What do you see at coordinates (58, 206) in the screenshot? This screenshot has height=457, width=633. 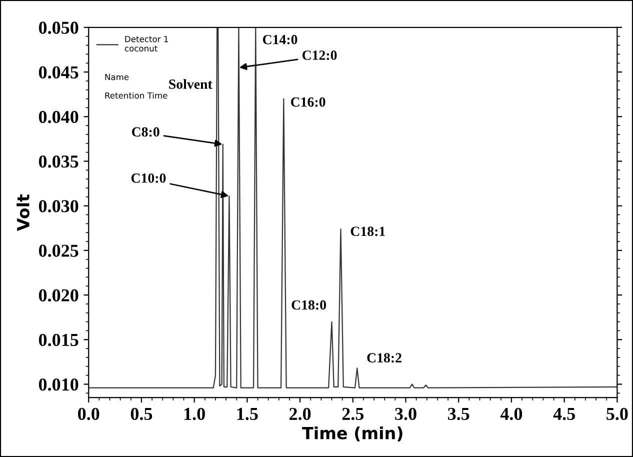 I see `y-tick-label: 0.030` at bounding box center [58, 206].